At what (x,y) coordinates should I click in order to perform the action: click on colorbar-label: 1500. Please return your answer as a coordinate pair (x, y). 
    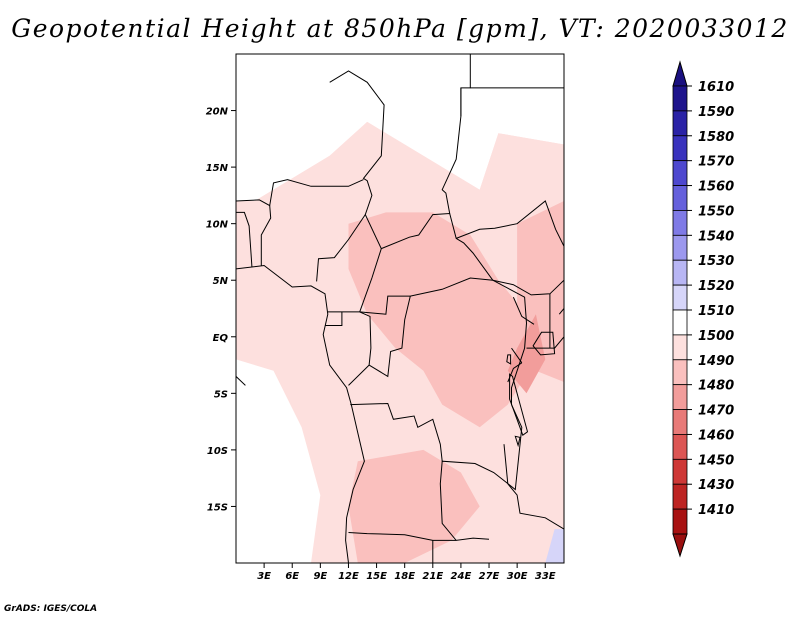
    Looking at the image, I should click on (716, 336).